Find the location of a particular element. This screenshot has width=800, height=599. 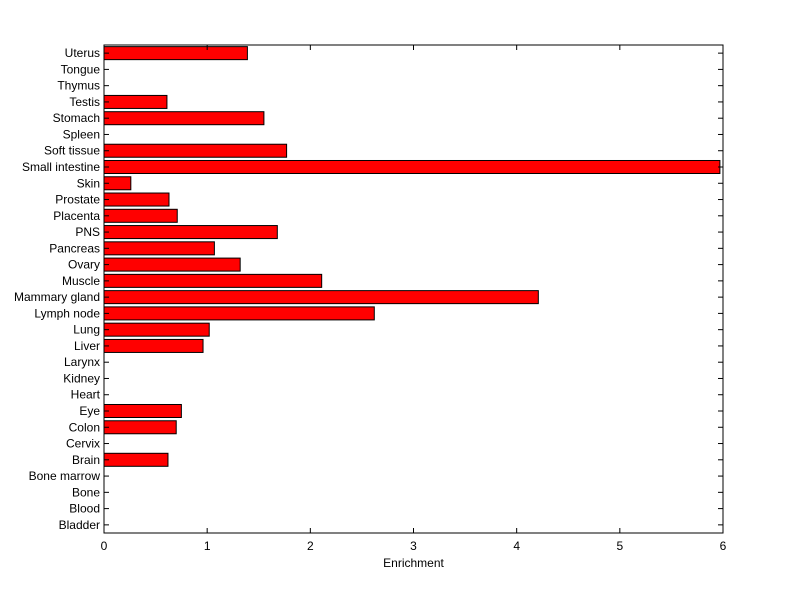

y-tick-label: Skin is located at coordinates (88, 183).